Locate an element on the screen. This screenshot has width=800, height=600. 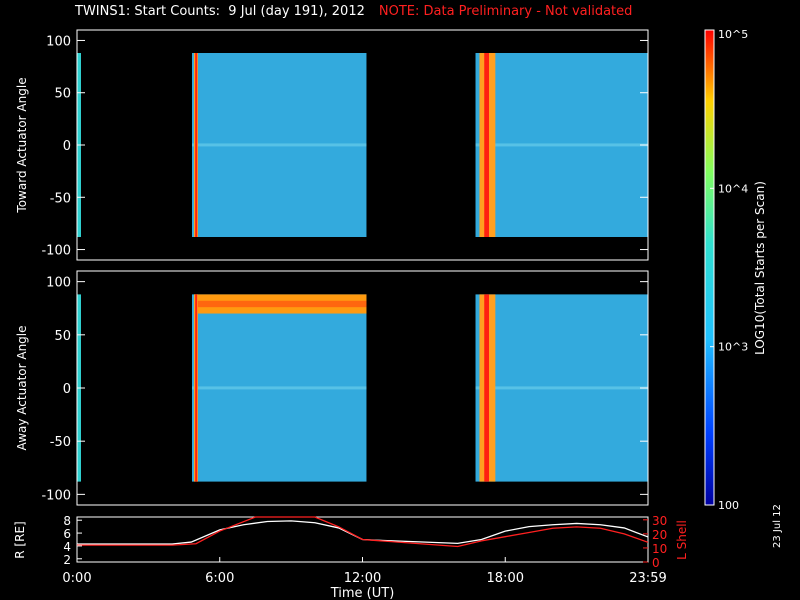
lshell-tick-label: 20 is located at coordinates (659, 535).